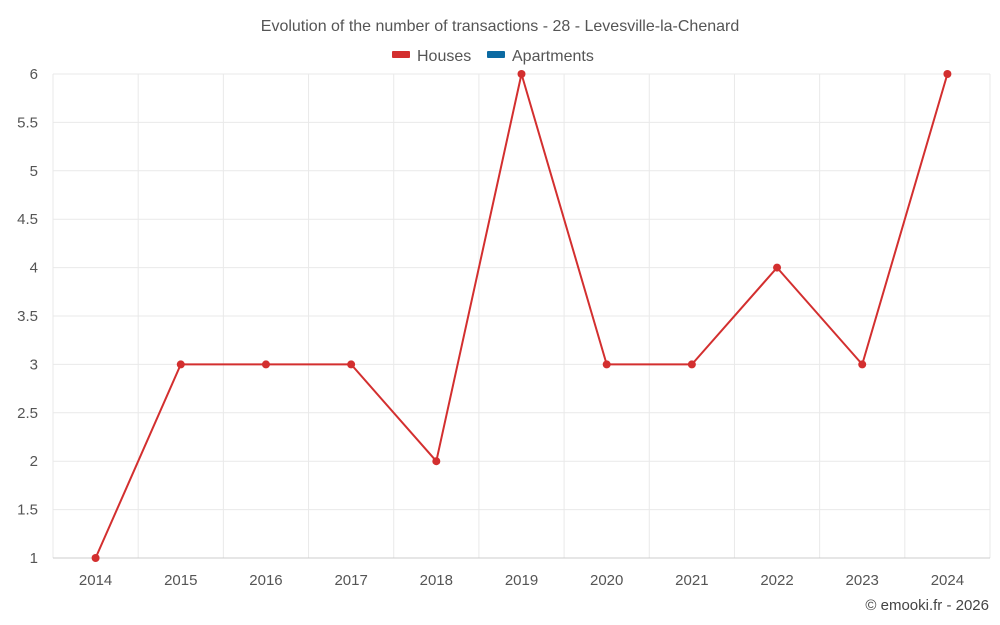 The image size is (1000, 625). Describe the element at coordinates (180, 580) in the screenshot. I see `x-tick-label: 2015` at that location.